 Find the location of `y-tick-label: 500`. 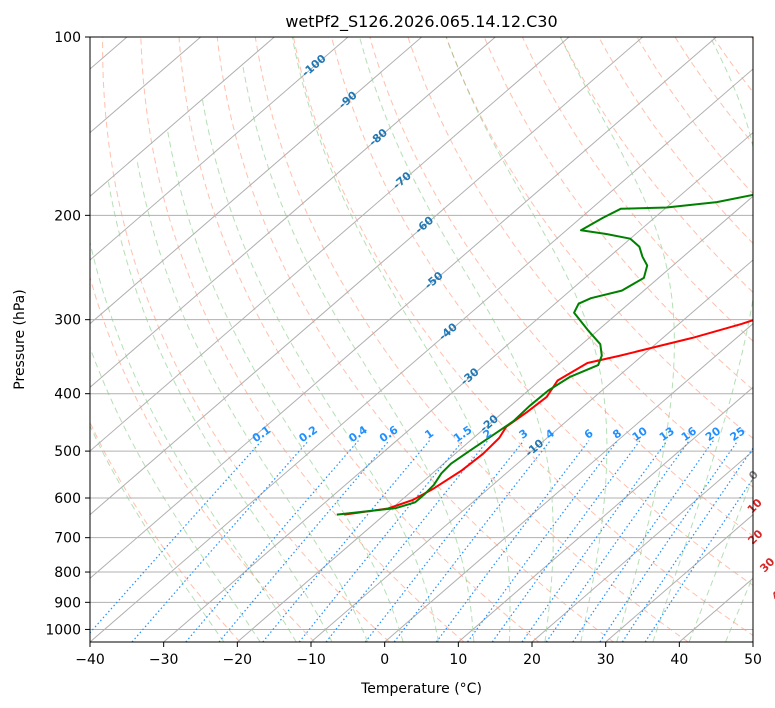

y-tick-label: 500 is located at coordinates (67, 452).